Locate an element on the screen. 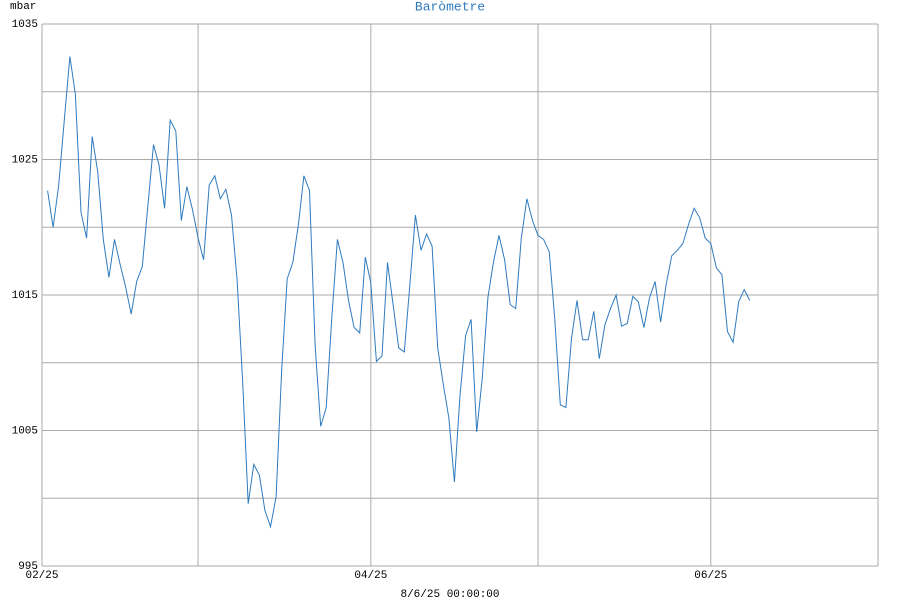 The height and width of the screenshot is (600, 900). y-tick-label: 995 is located at coordinates (28, 567).